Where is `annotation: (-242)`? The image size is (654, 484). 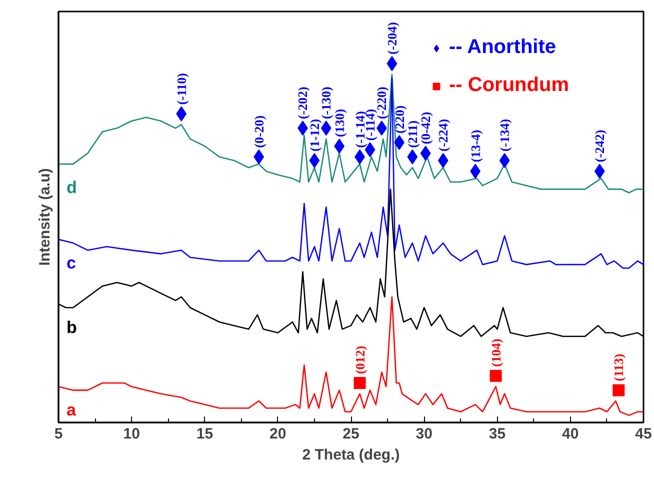 annotation: (-242) is located at coordinates (600, 146).